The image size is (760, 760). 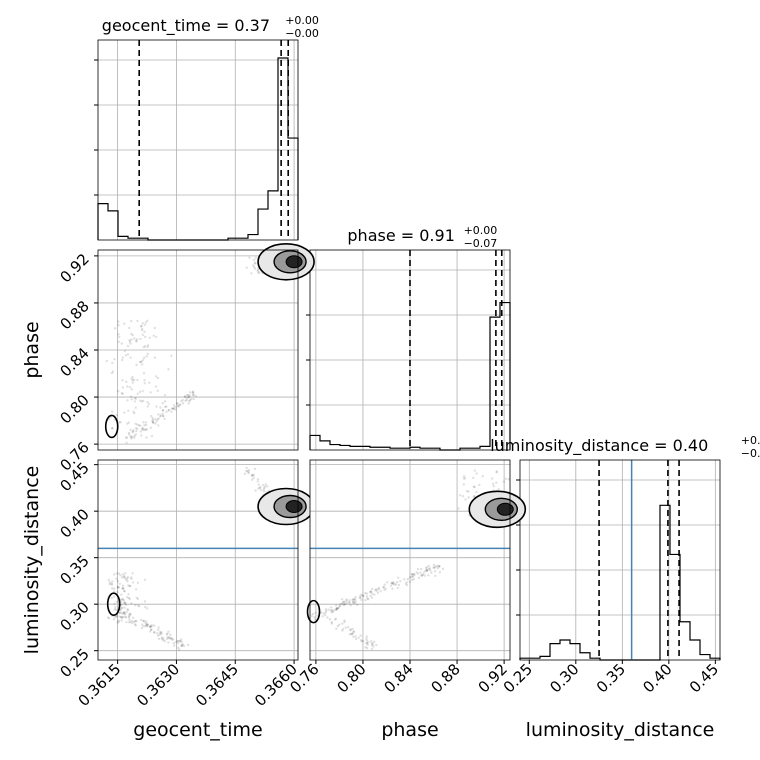 I want to click on x-tick-label: 0.80, so click(x=351, y=678).